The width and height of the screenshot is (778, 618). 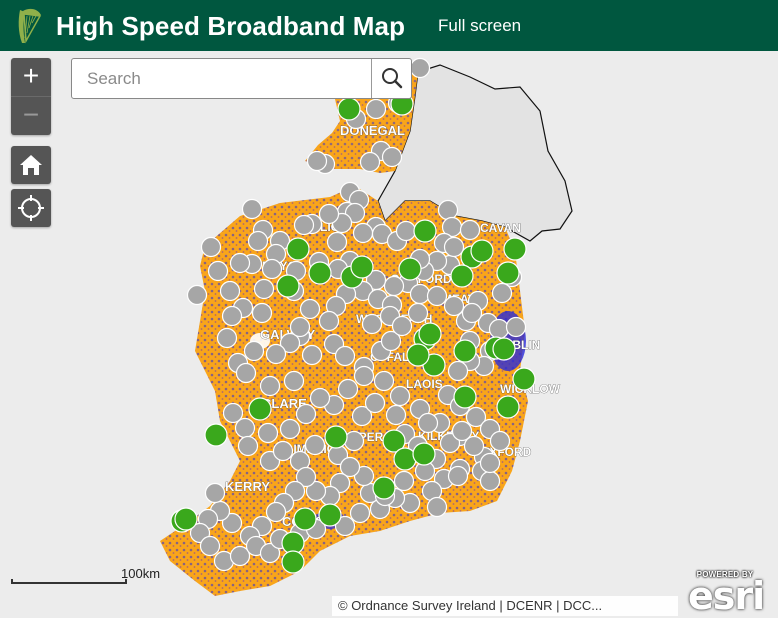 What do you see at coordinates (31, 75) in the screenshot?
I see `zoom-in-button: +` at bounding box center [31, 75].